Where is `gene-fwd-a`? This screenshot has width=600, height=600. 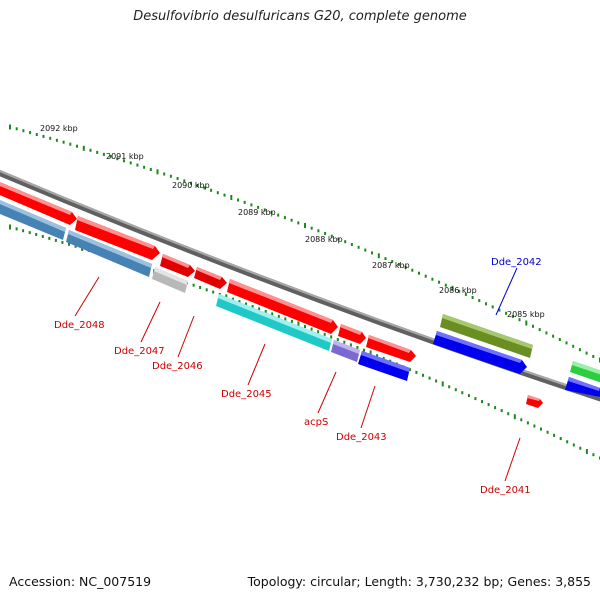
gene-fwd-a is located at coordinates (117, 238).